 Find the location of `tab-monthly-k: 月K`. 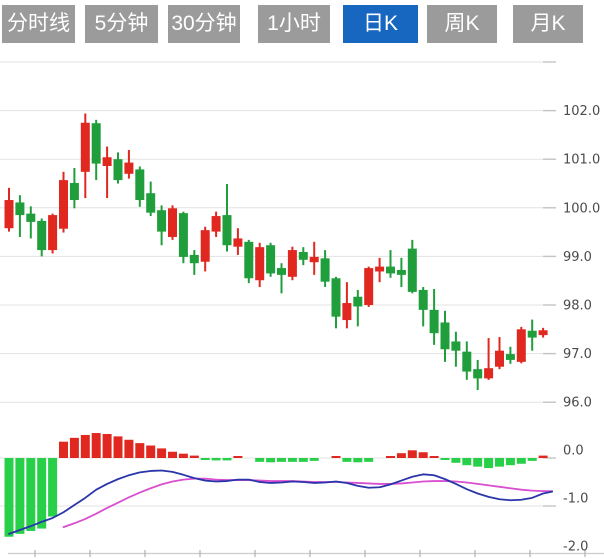

tab-monthly-k: 月K is located at coordinates (548, 24).